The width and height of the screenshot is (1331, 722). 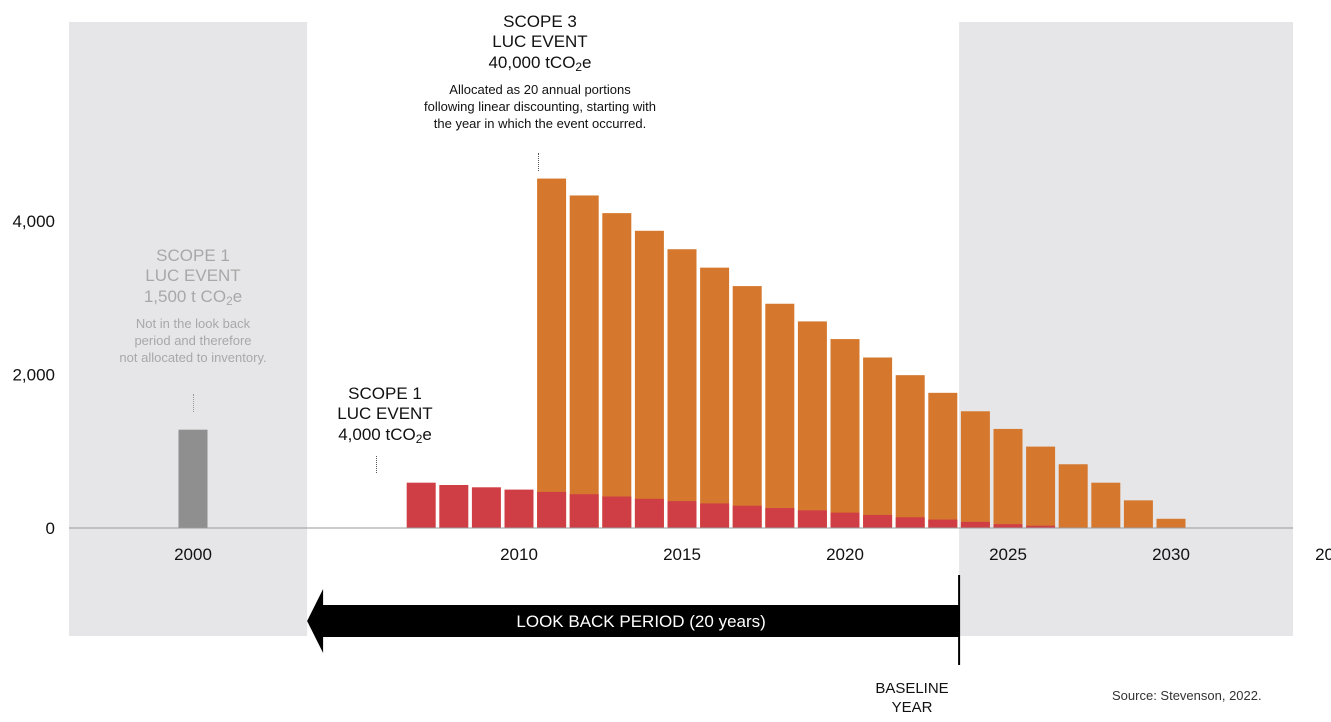 What do you see at coordinates (519, 554) in the screenshot?
I see `x-tick-label: 2010` at bounding box center [519, 554].